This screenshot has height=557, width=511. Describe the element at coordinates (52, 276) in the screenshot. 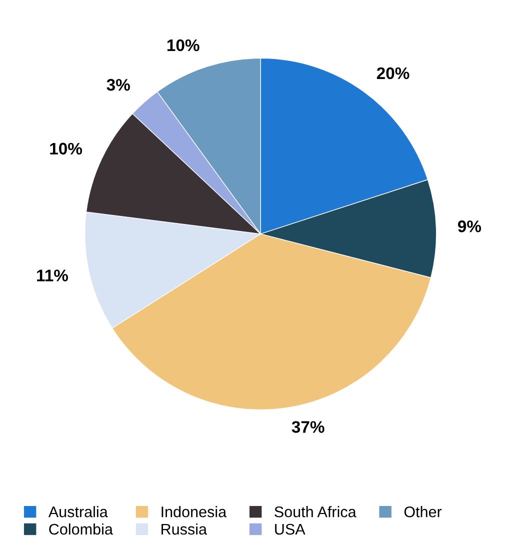

I see `data-label: 11%` at that location.